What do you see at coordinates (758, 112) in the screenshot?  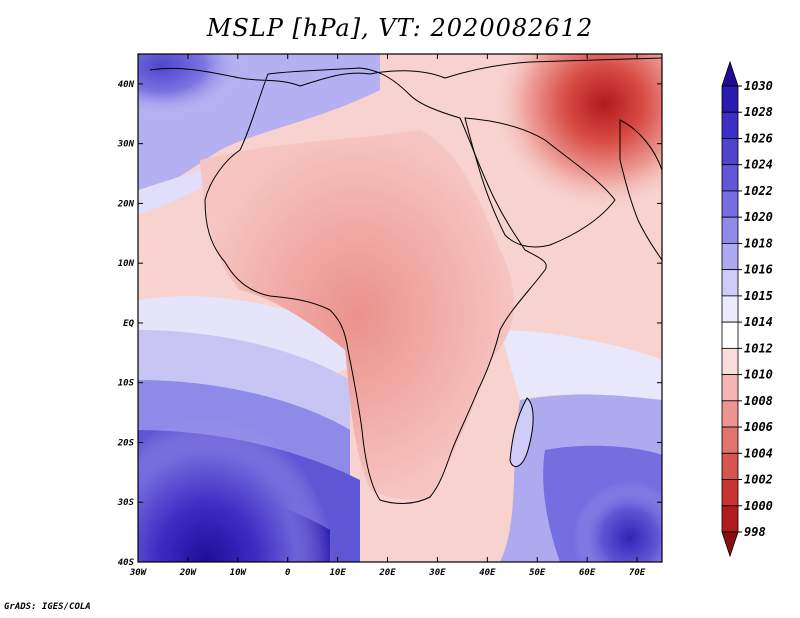 I see `colorbar-label: 1028` at bounding box center [758, 112].